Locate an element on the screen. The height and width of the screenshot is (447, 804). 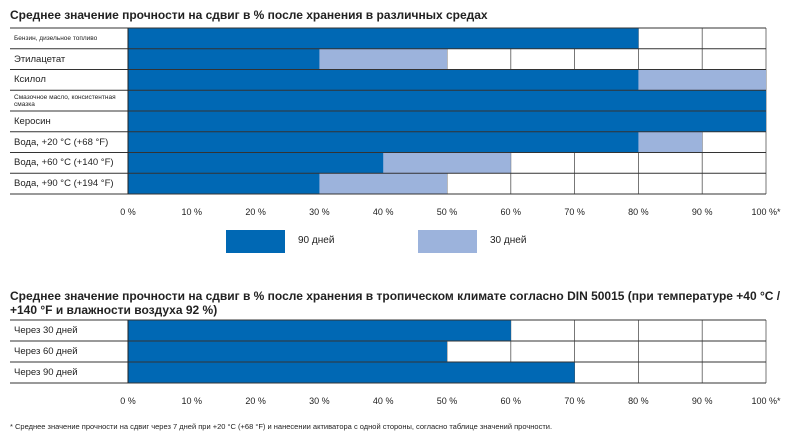
legend-label: 90 дней is located at coordinates (316, 240).